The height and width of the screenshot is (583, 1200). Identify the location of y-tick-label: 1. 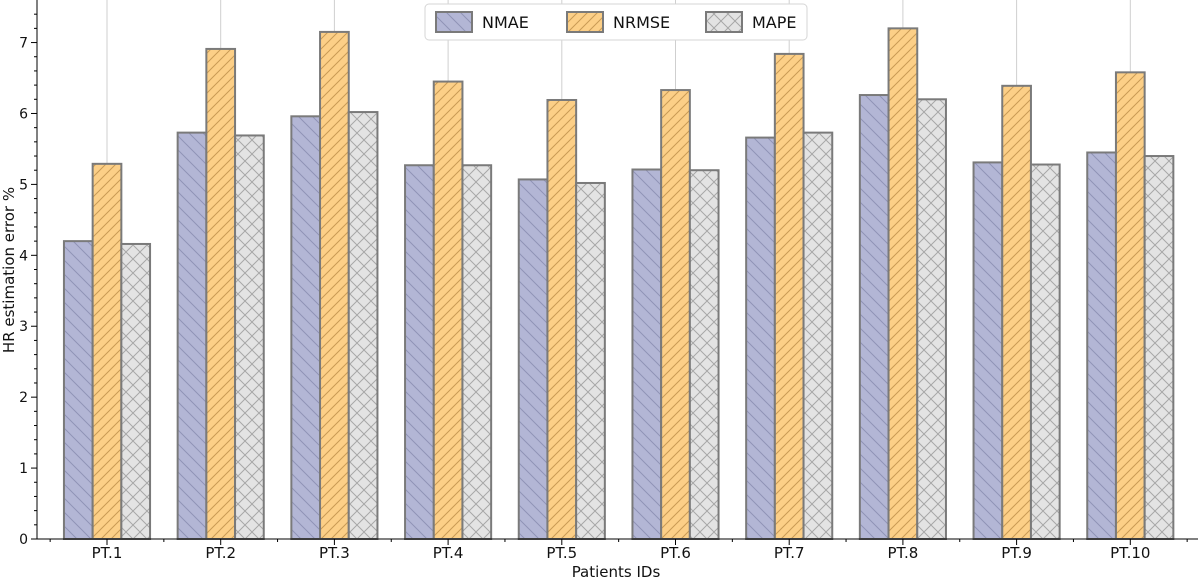
(23, 469).